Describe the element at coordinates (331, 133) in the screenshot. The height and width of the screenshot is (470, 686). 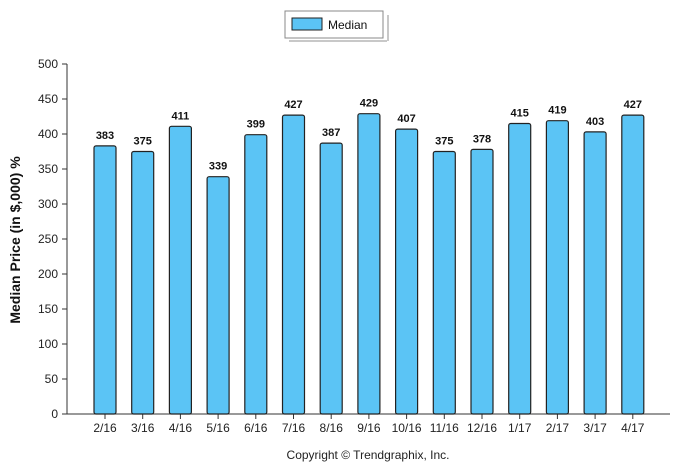
I see `data-label: 387` at that location.